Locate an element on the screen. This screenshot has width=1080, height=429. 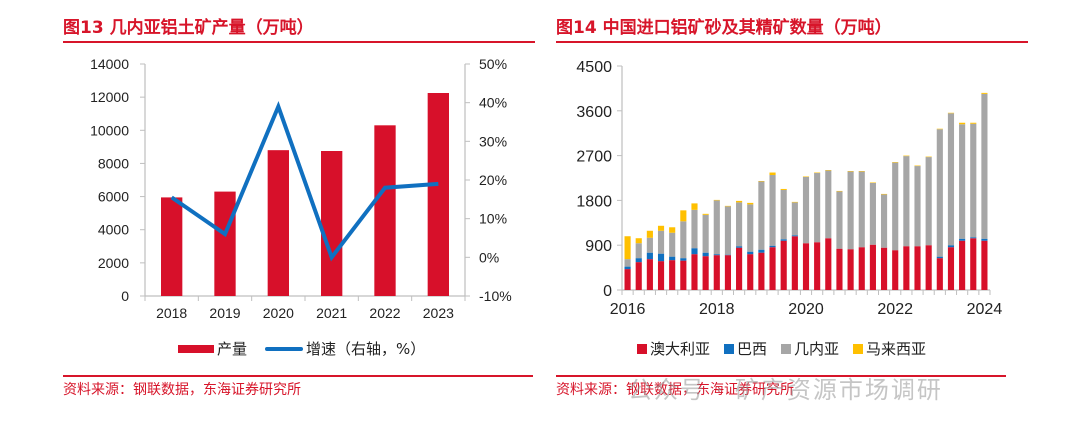
figure-13-title: 图13 几内亚铝土矿产量（万吨） is located at coordinates (188, 28).